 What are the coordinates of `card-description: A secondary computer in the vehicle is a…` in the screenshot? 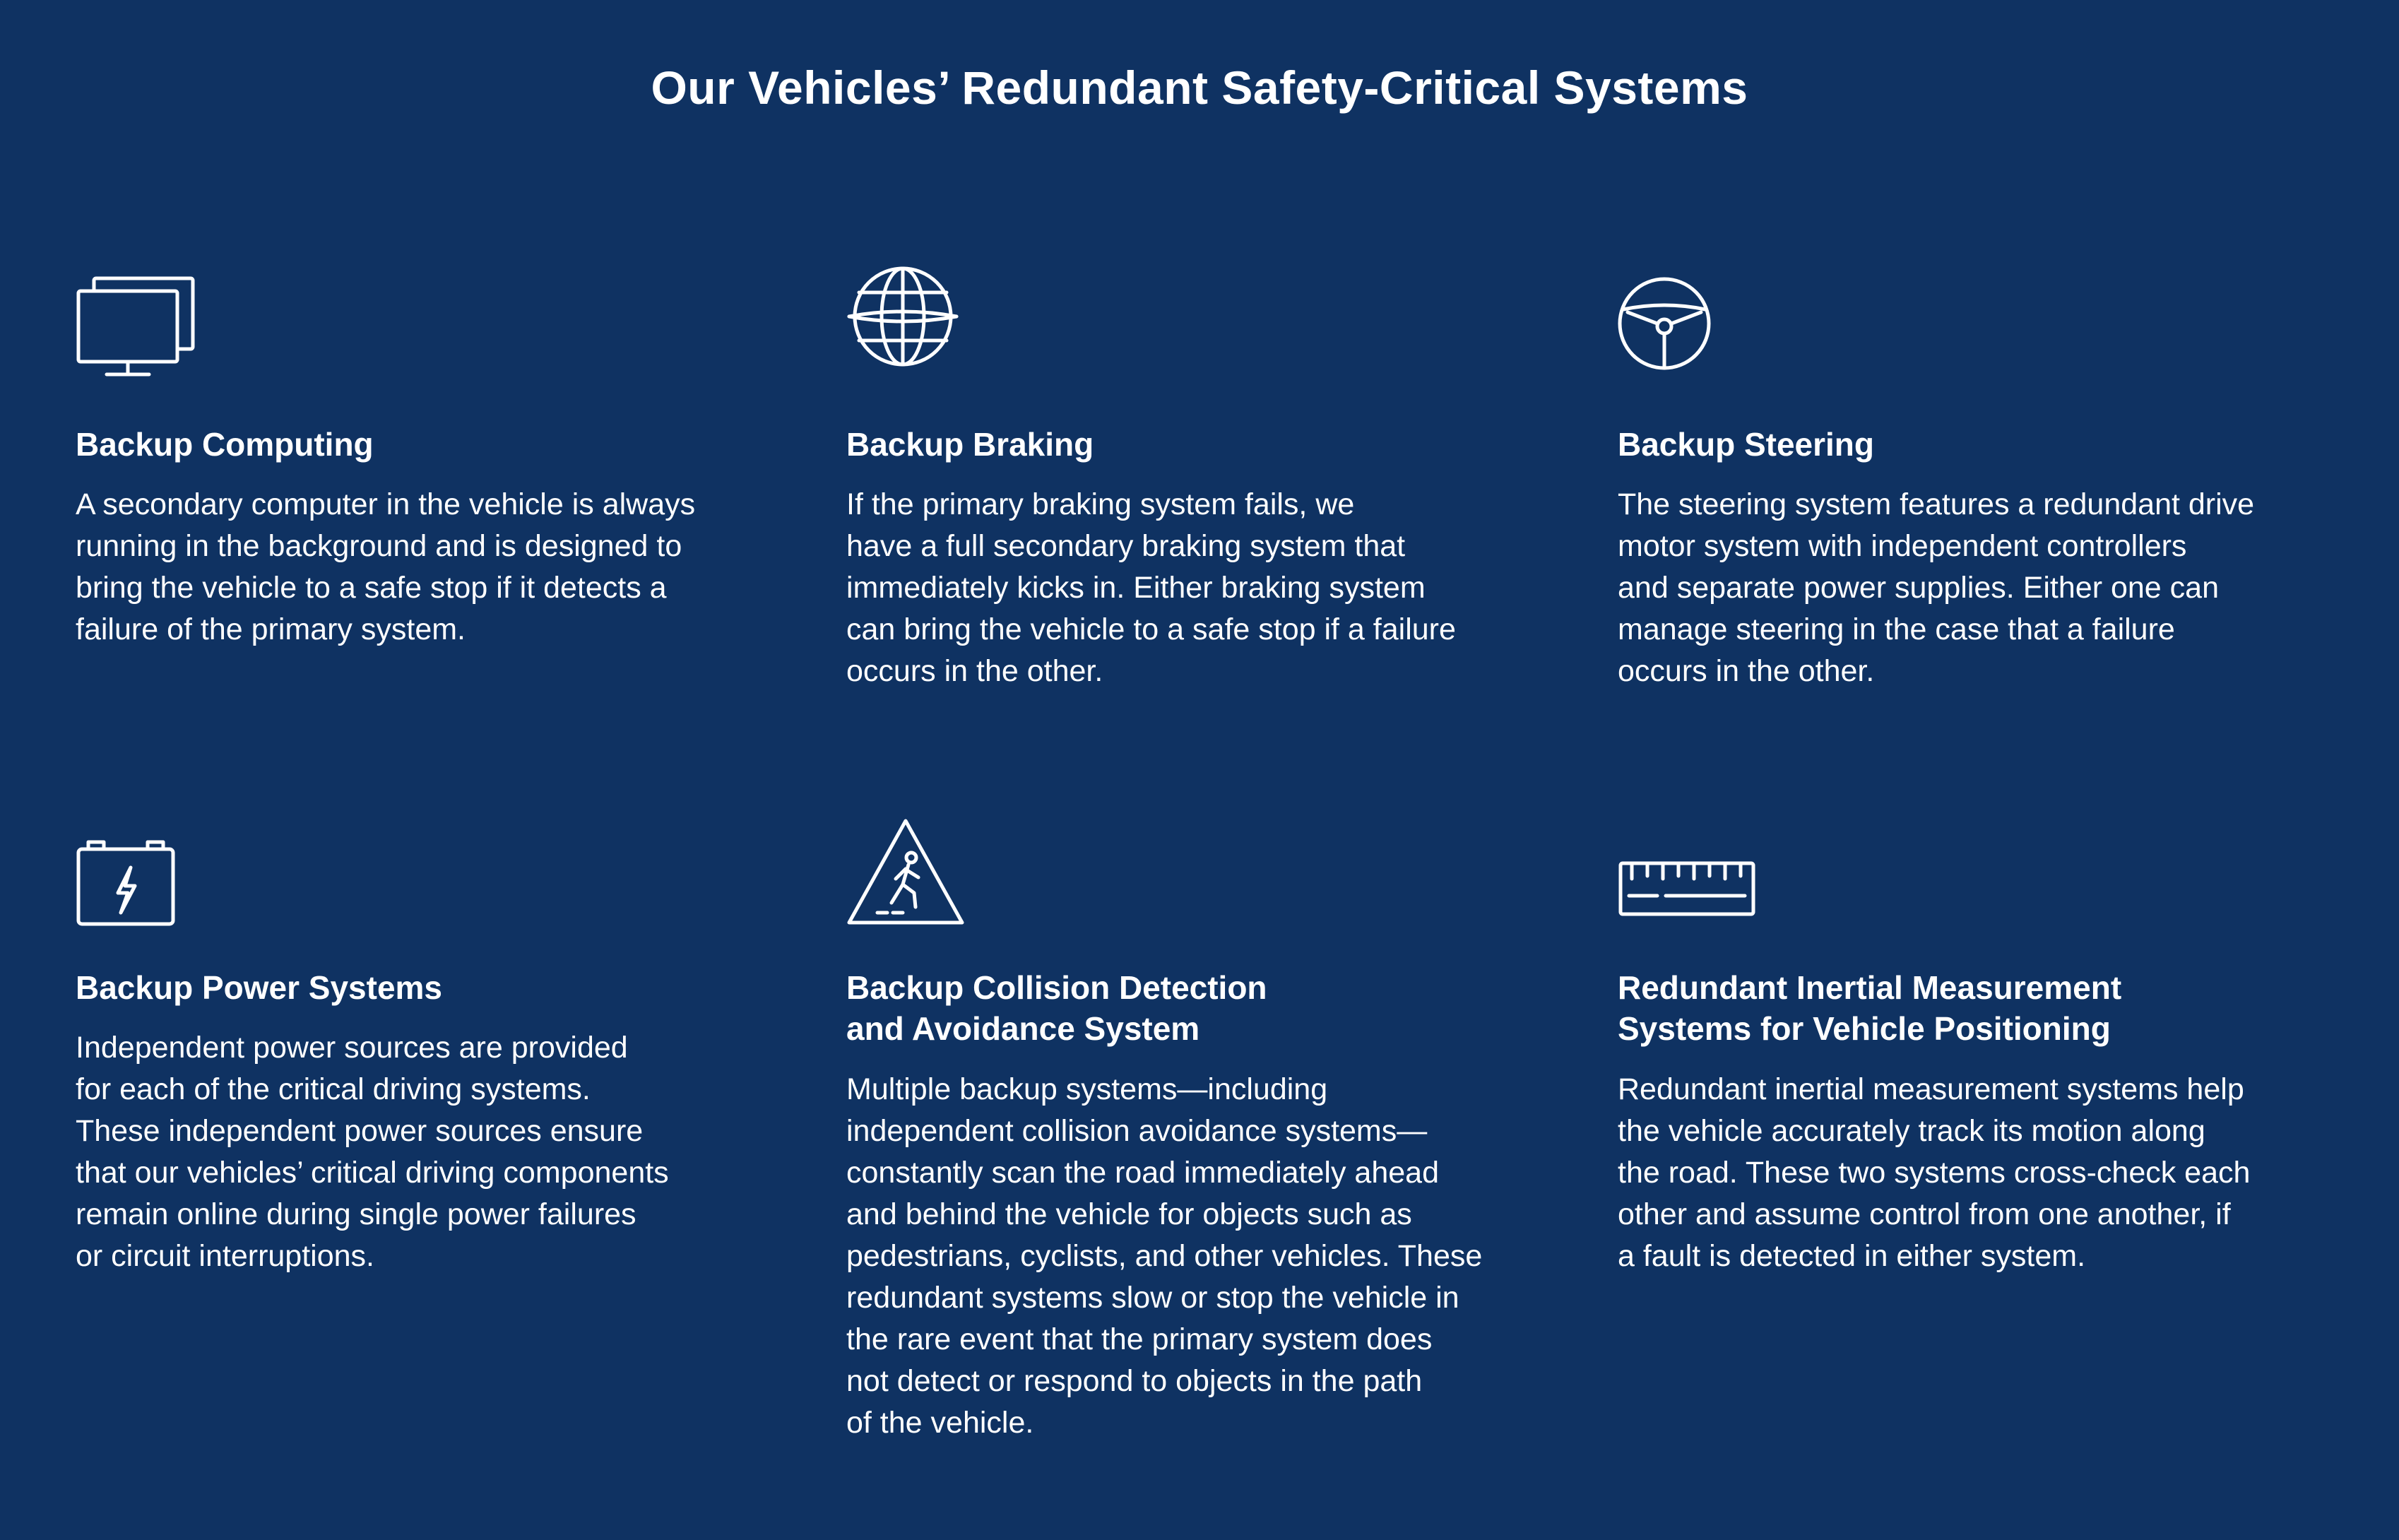 It's located at (386, 566).